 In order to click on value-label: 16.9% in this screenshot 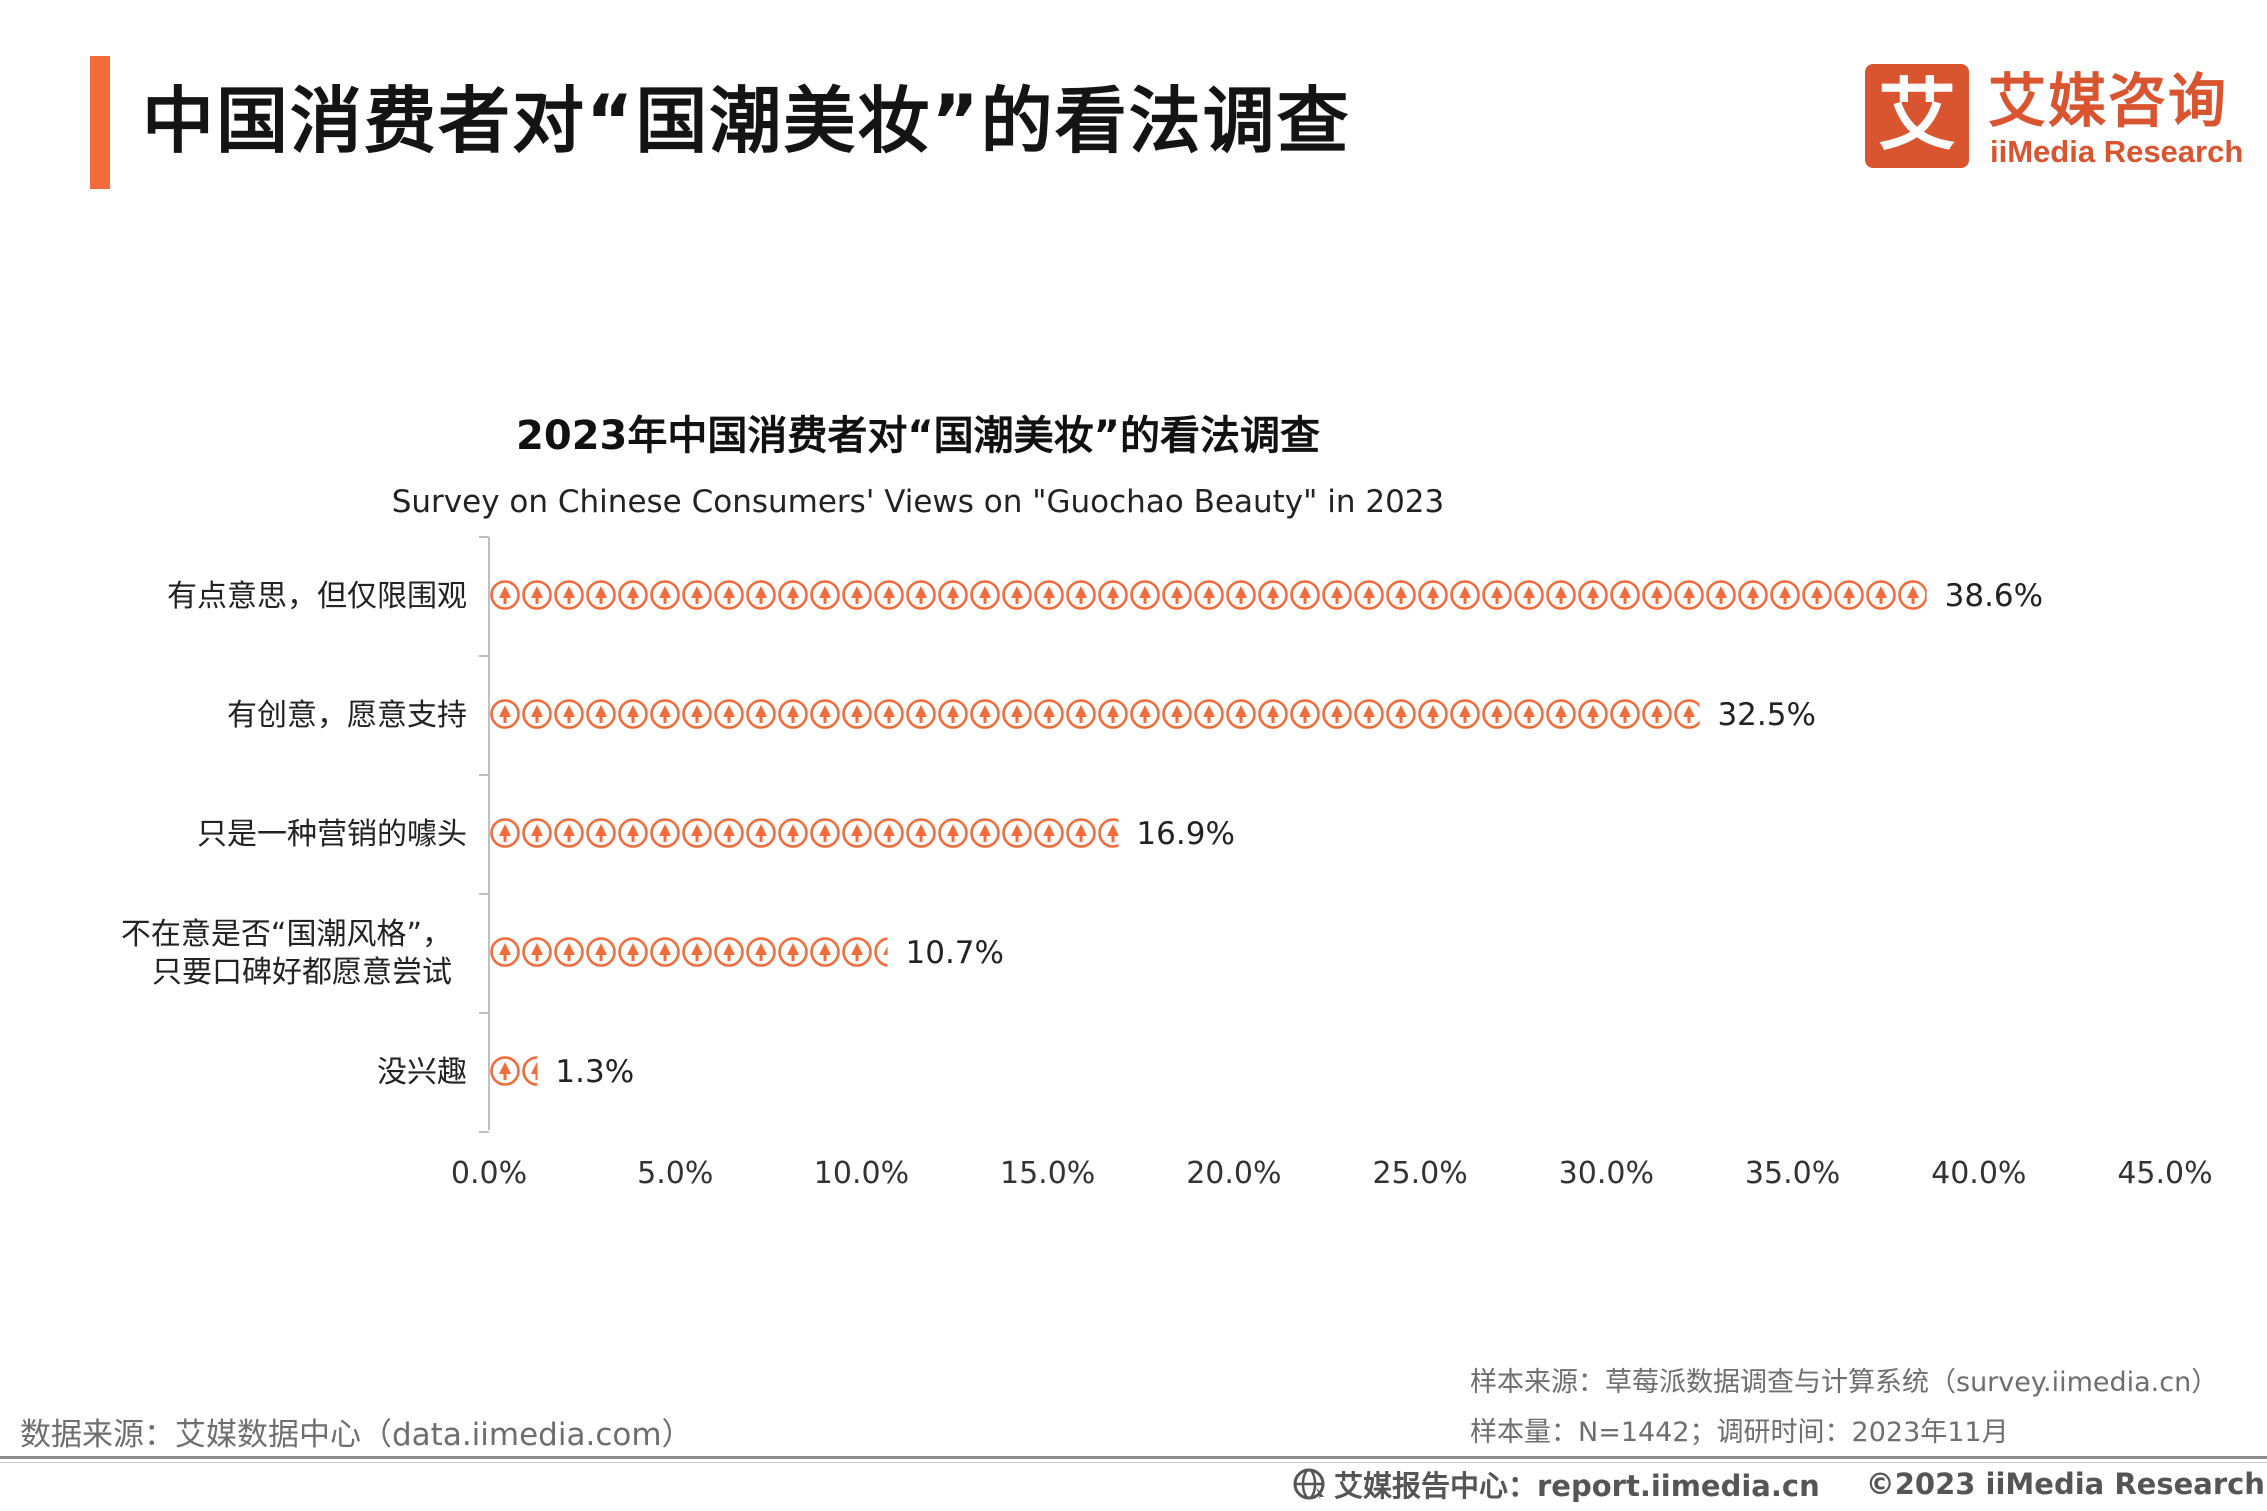, I will do `click(1185, 834)`.